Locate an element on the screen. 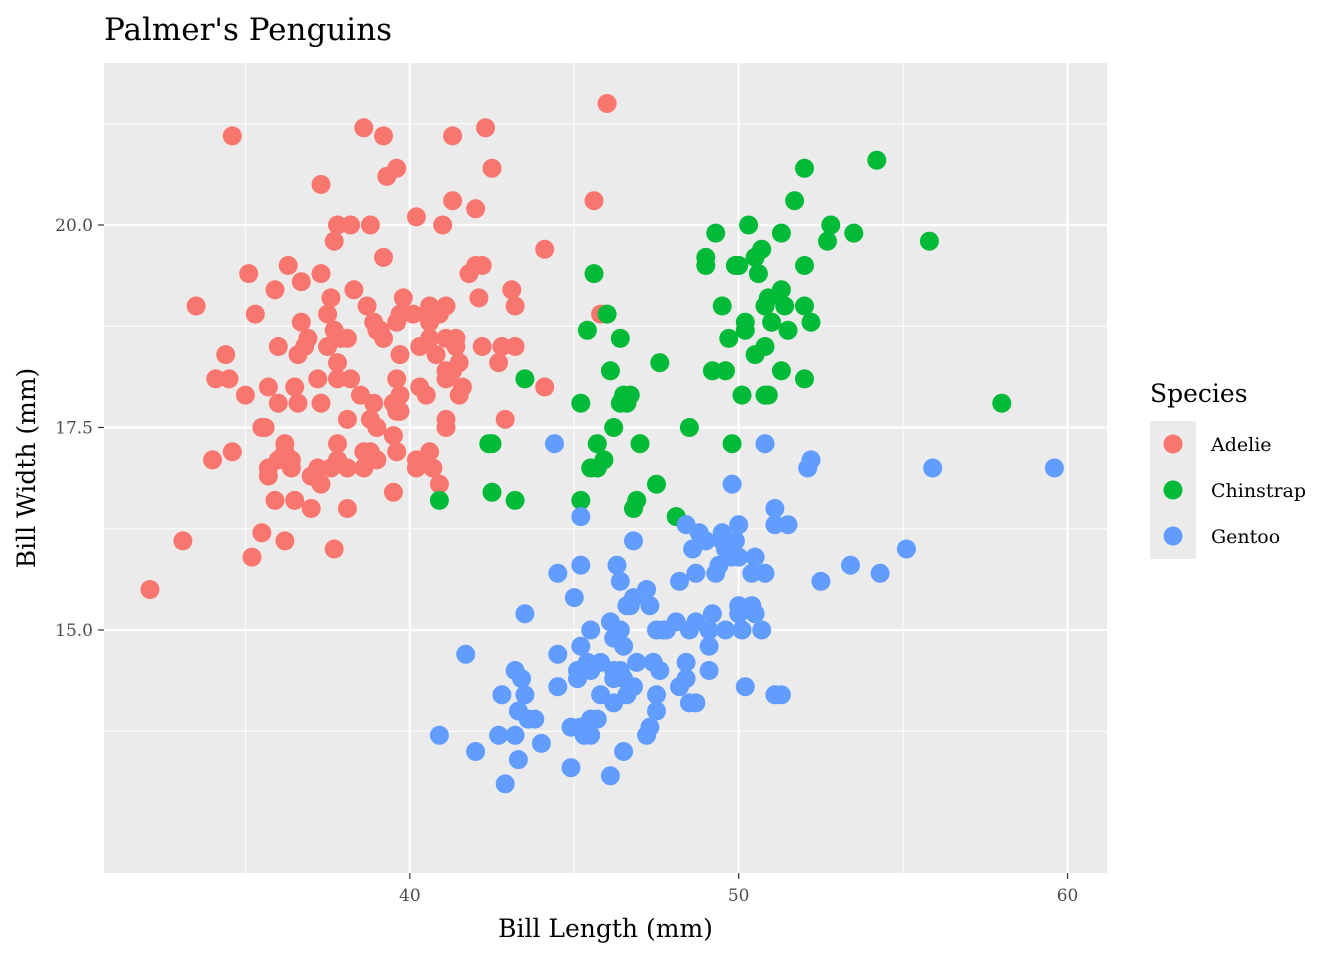 The image size is (1344, 960). legend-marker-gentoo is located at coordinates (1173, 536).